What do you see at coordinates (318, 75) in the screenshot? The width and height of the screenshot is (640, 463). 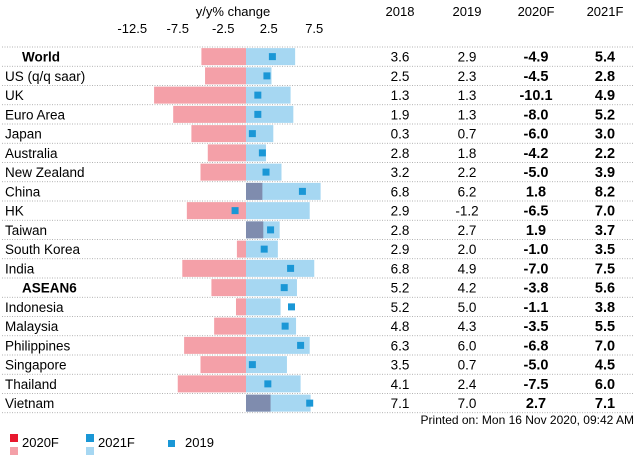 I see `chart-row: US (q/q saar) 2.5 2.3 -4.5 2.8` at bounding box center [318, 75].